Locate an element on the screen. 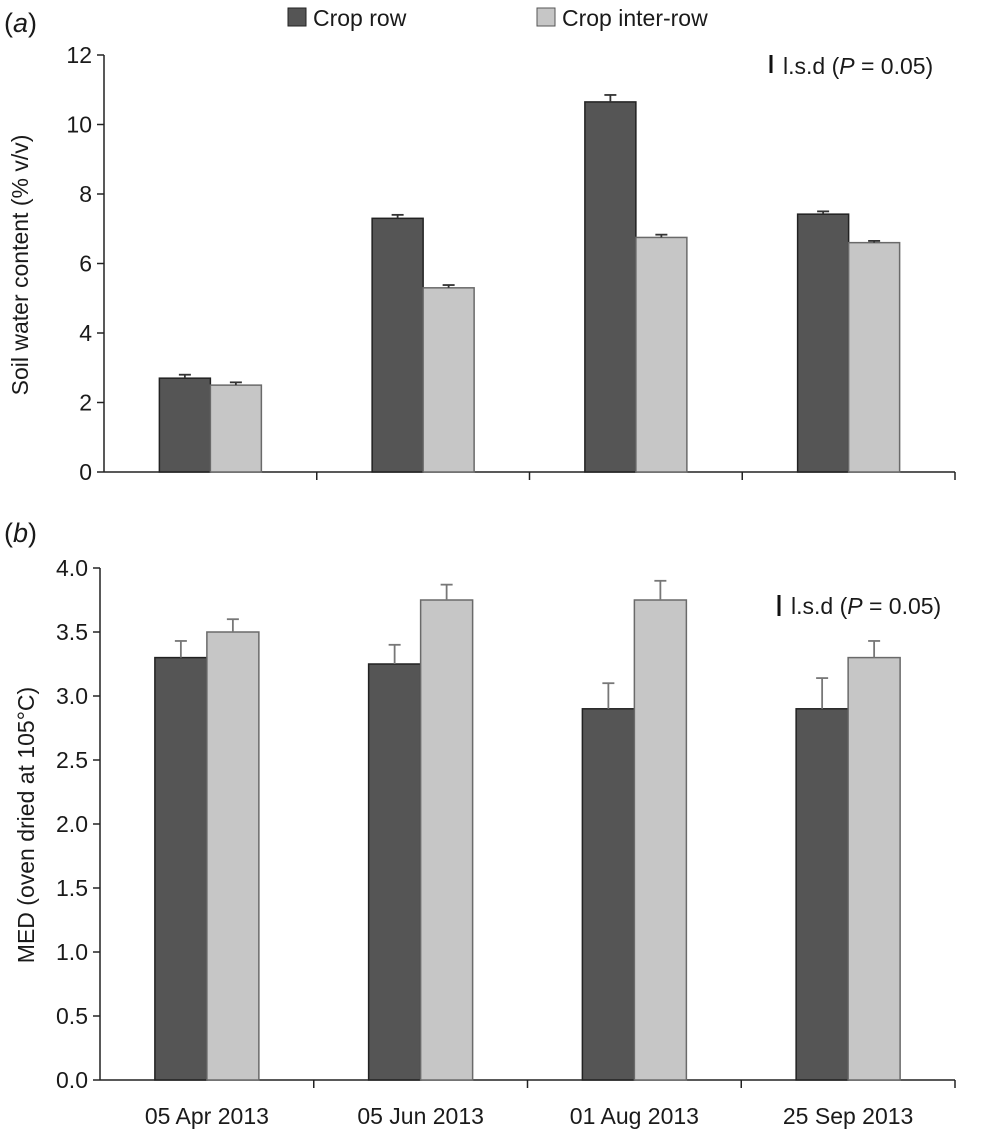 The height and width of the screenshot is (1140, 986). y-tick-label-a: 8 is located at coordinates (85, 194).